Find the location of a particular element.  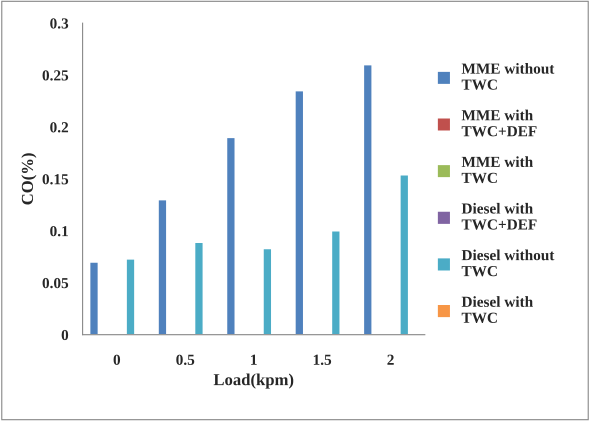

y-axis-title: CO(%) is located at coordinates (28, 178).